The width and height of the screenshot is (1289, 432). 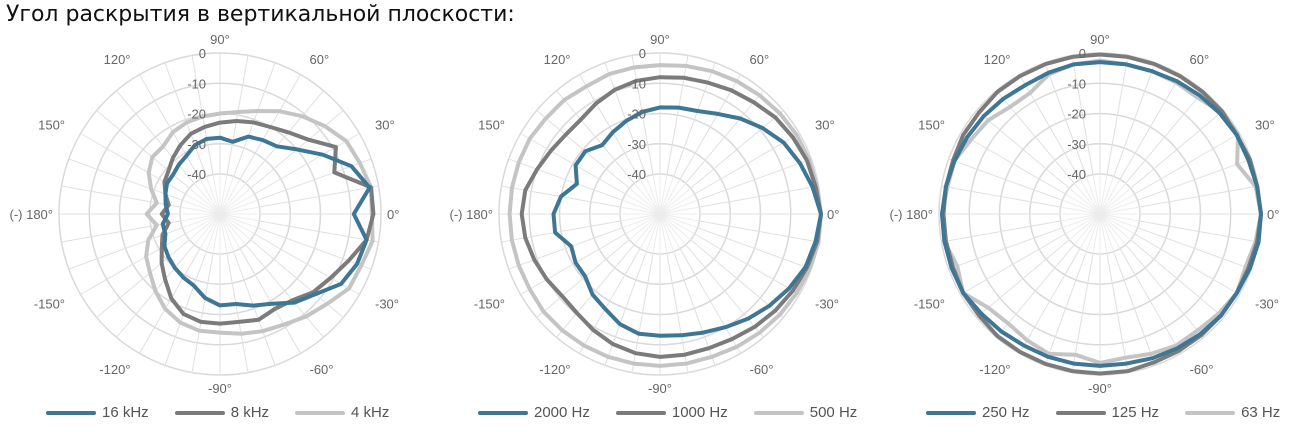 I want to click on legend-low: 250 Hz 125 Hz 63 Hz, so click(x=1103, y=412).